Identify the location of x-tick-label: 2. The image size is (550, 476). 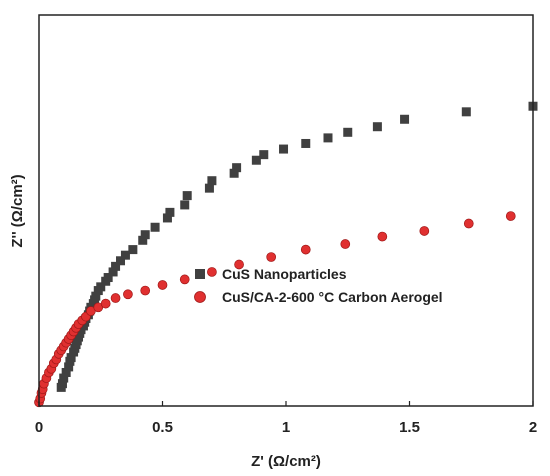
(533, 427).